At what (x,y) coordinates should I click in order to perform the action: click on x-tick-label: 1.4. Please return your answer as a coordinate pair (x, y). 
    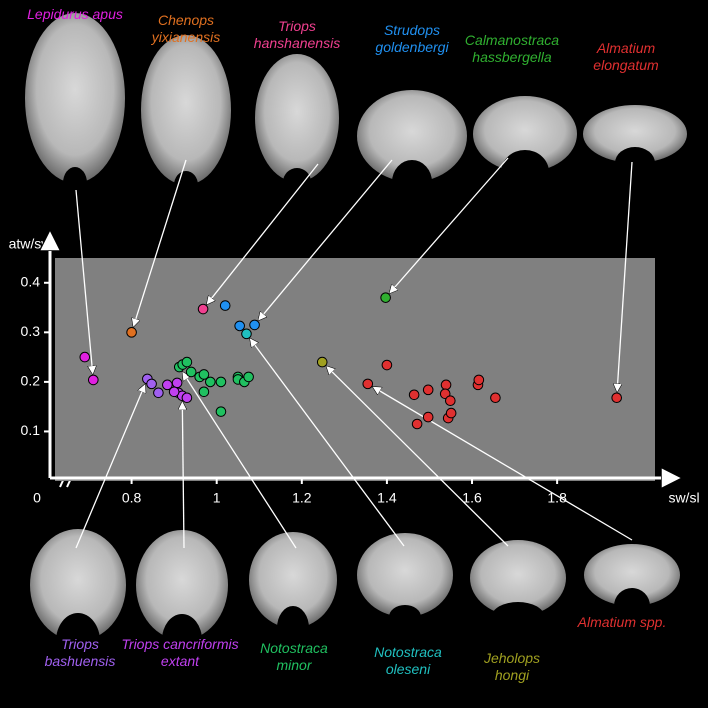
    Looking at the image, I should click on (387, 498).